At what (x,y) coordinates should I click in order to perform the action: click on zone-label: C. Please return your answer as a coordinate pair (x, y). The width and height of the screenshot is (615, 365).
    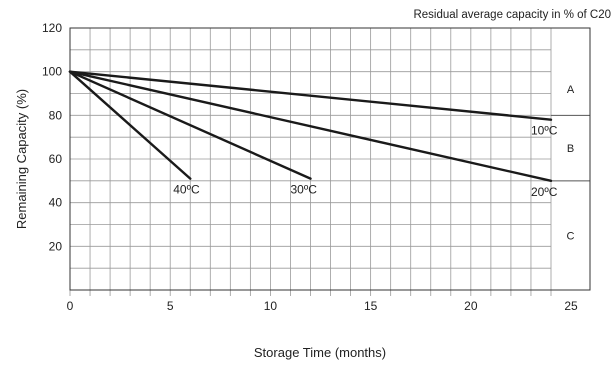
    Looking at the image, I should click on (571, 236).